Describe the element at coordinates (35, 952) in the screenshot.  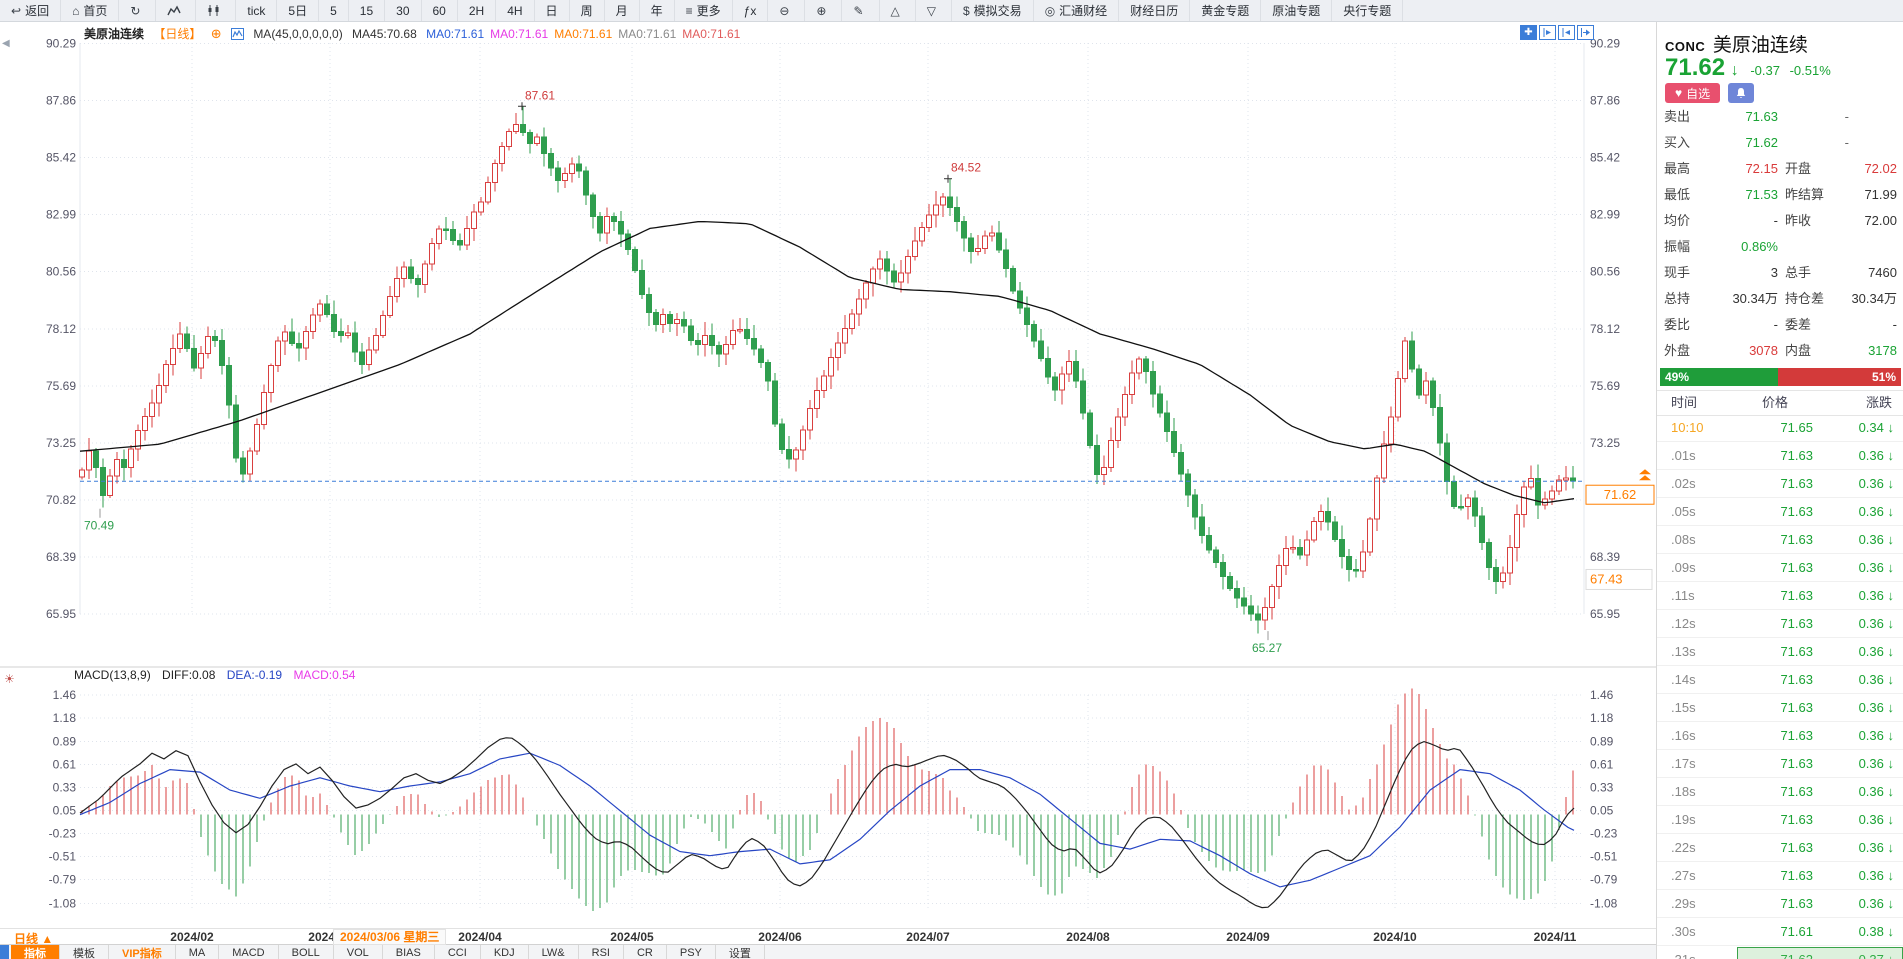
I see `tab-指标: 指标` at that location.